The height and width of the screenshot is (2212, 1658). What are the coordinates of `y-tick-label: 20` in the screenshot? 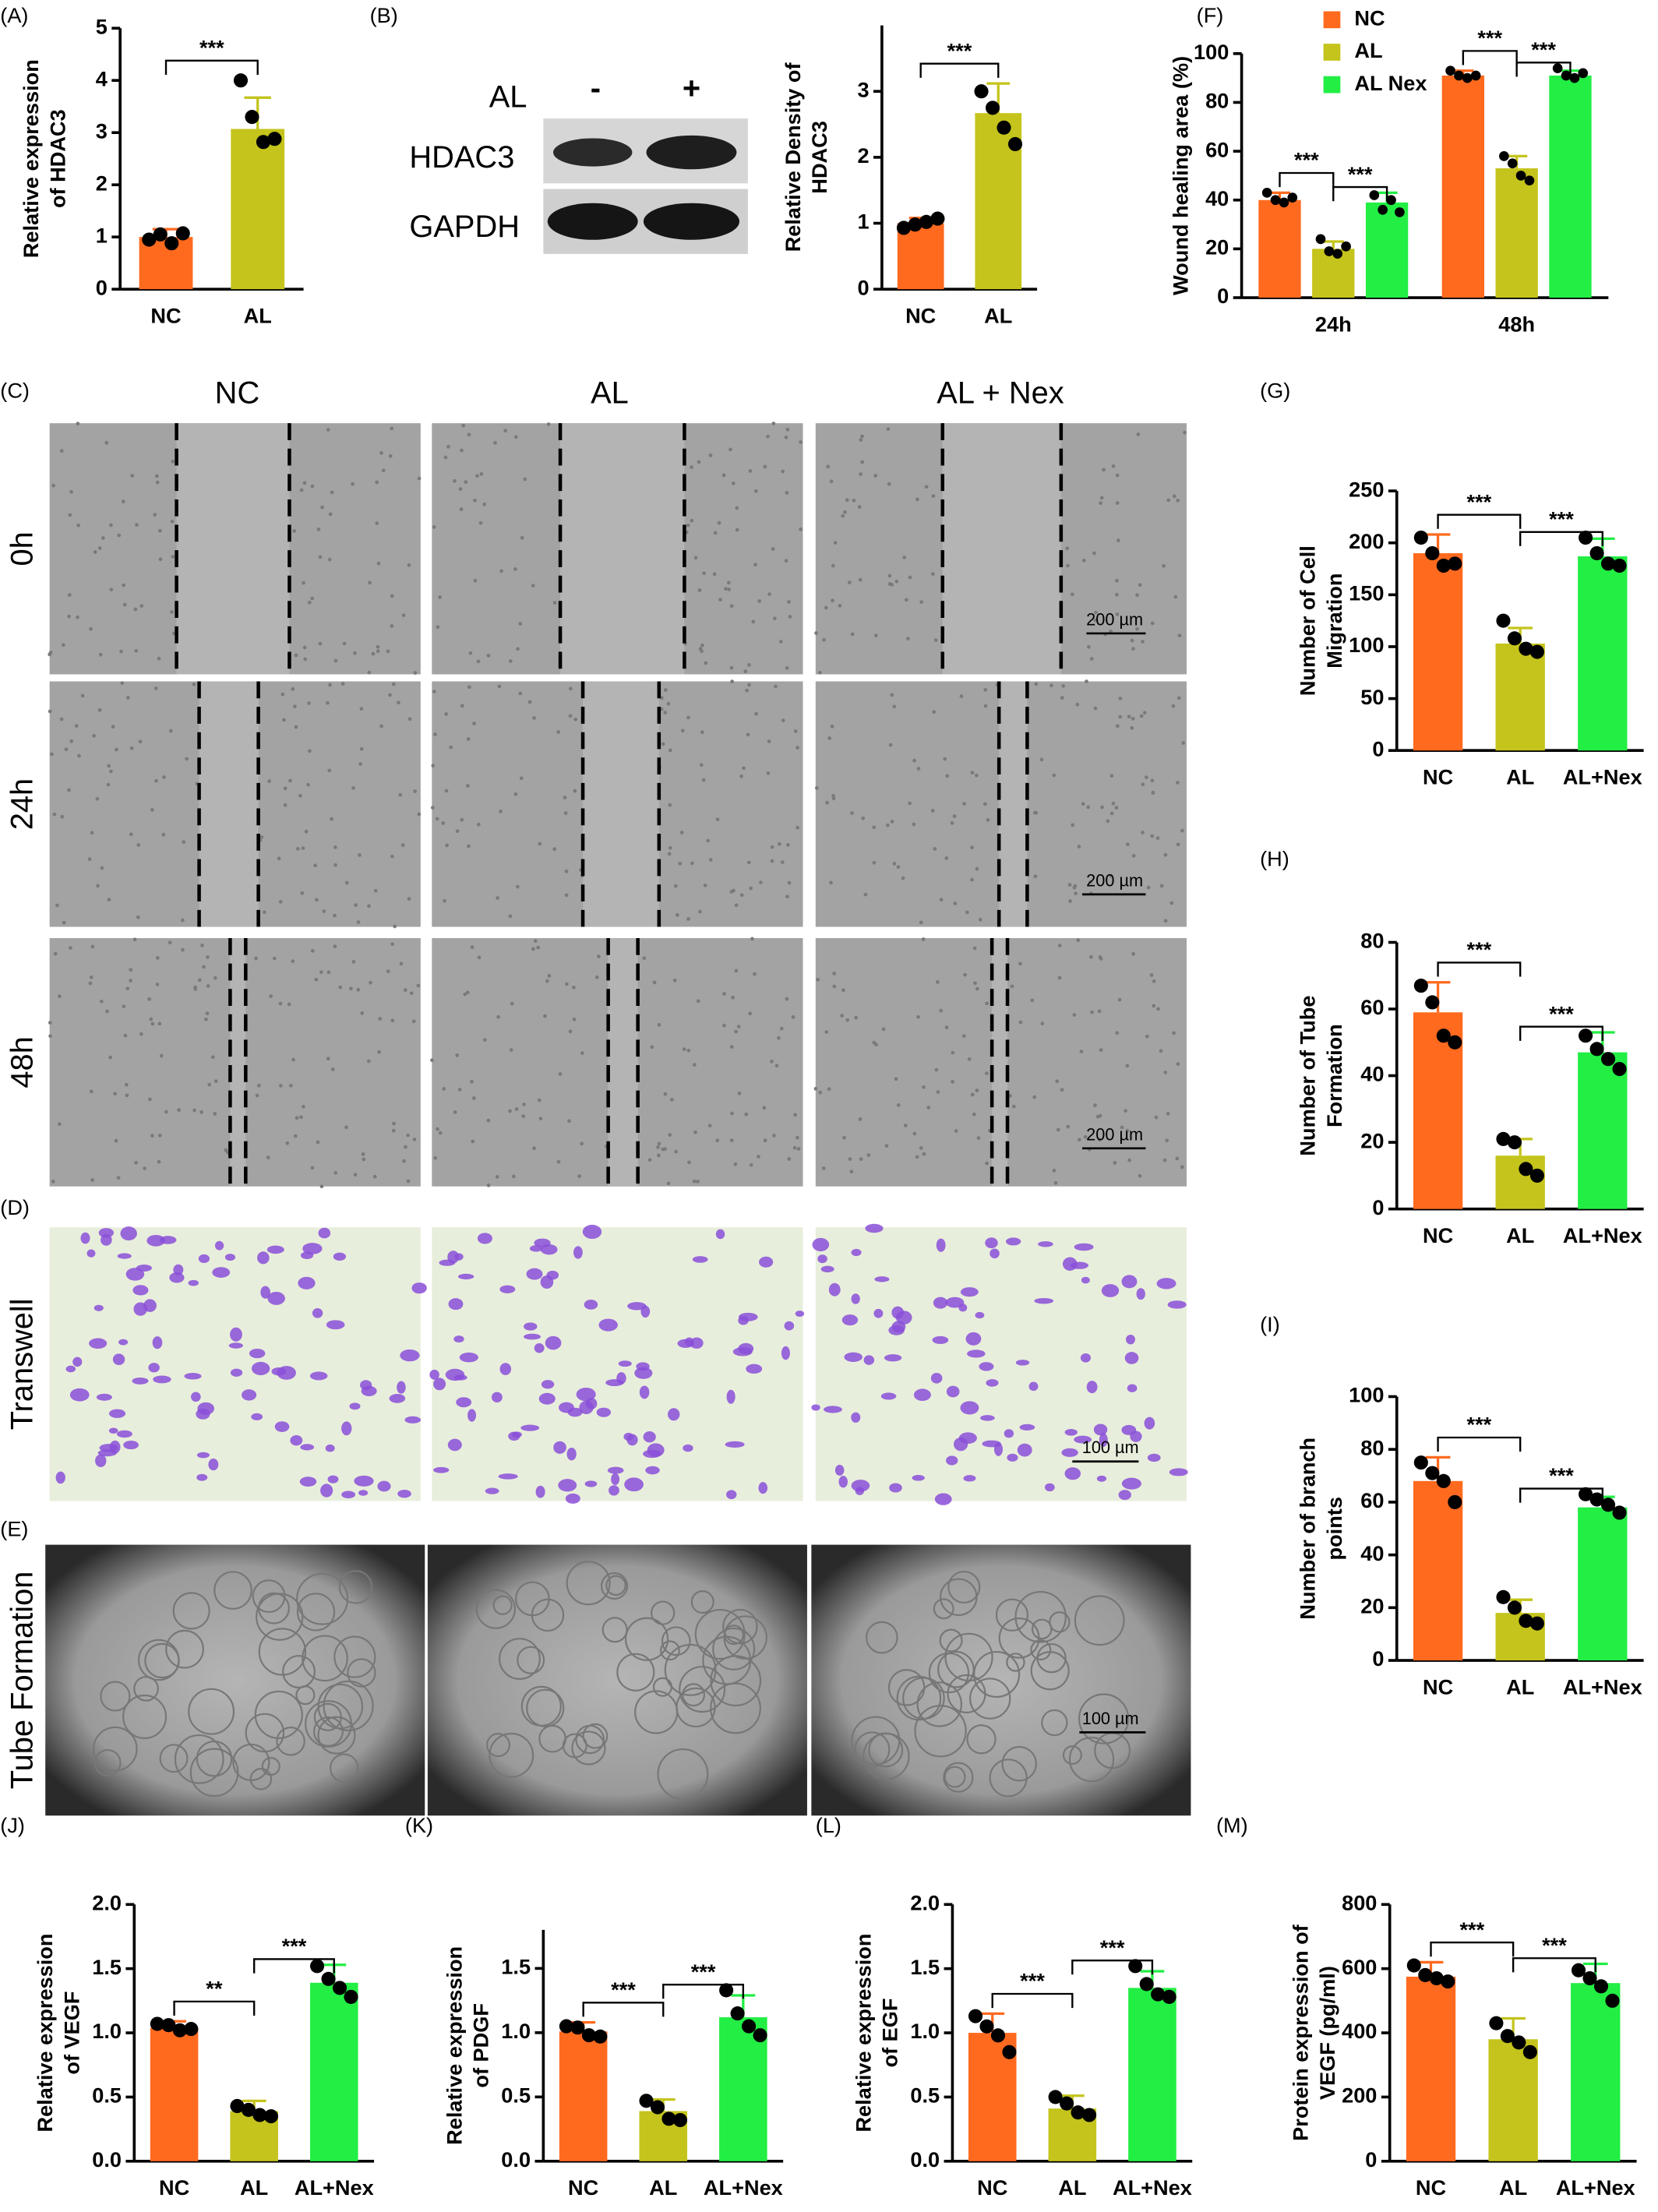 It's located at (1372, 1606).